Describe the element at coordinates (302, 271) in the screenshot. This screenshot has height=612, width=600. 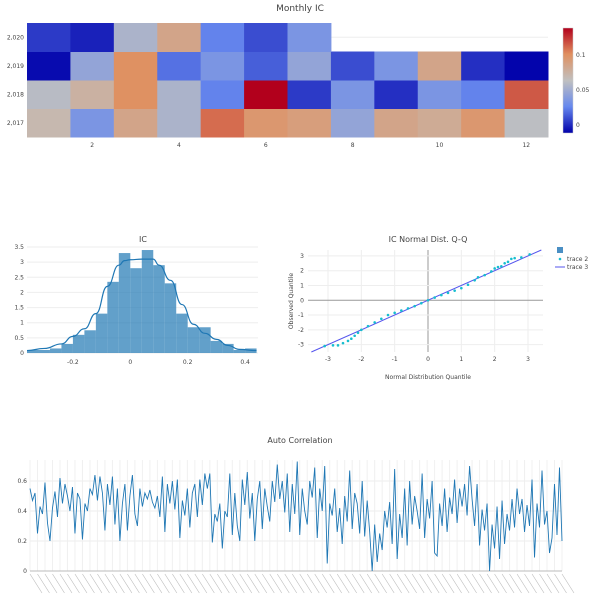
I see `qq-ytick: 2` at that location.